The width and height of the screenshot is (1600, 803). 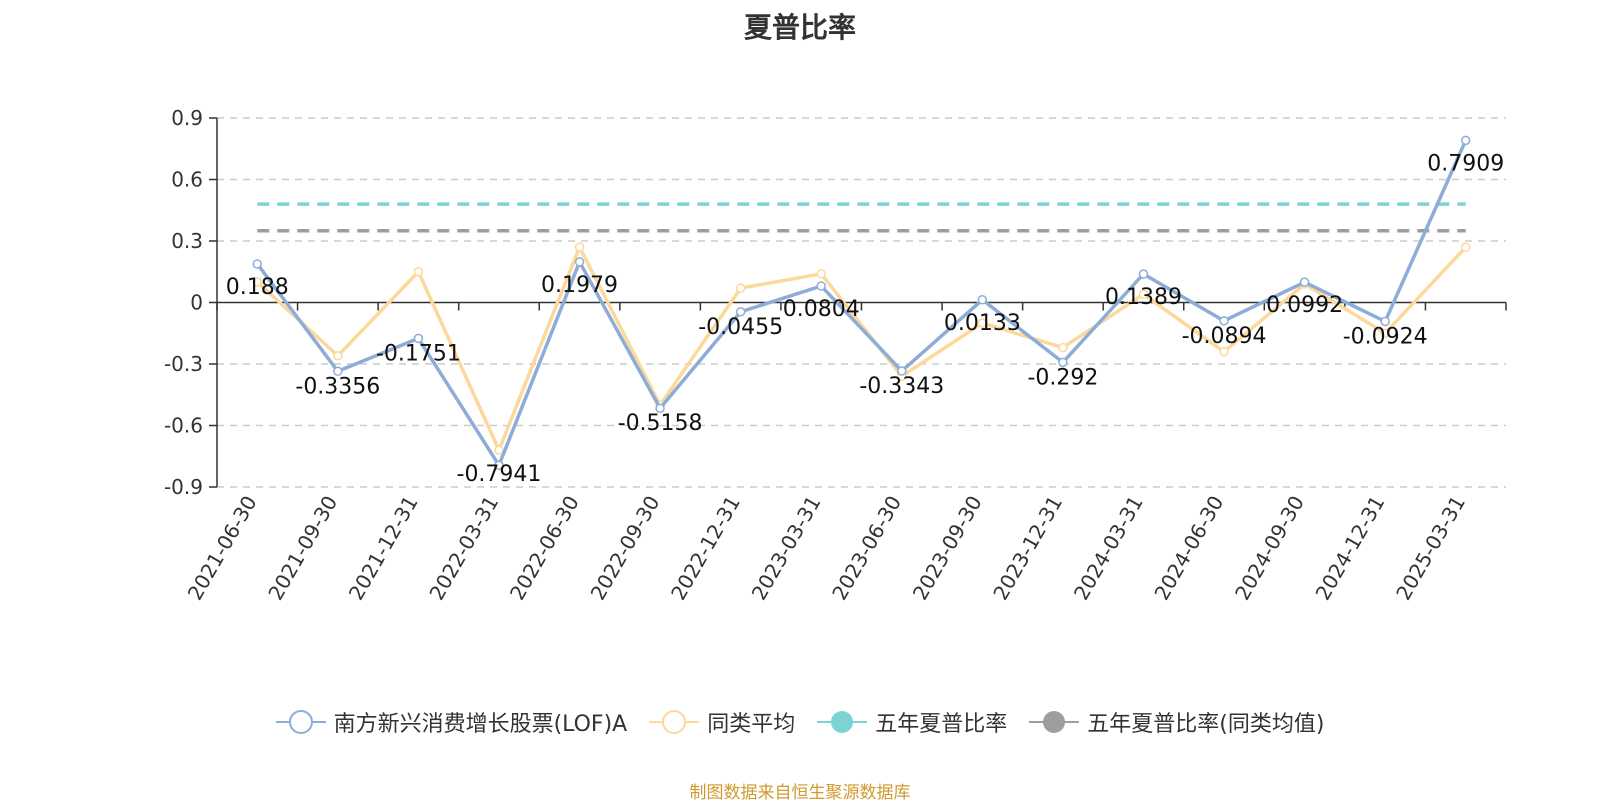 I want to click on x-tick-label: 2024-06-30, so click(x=1188, y=548).